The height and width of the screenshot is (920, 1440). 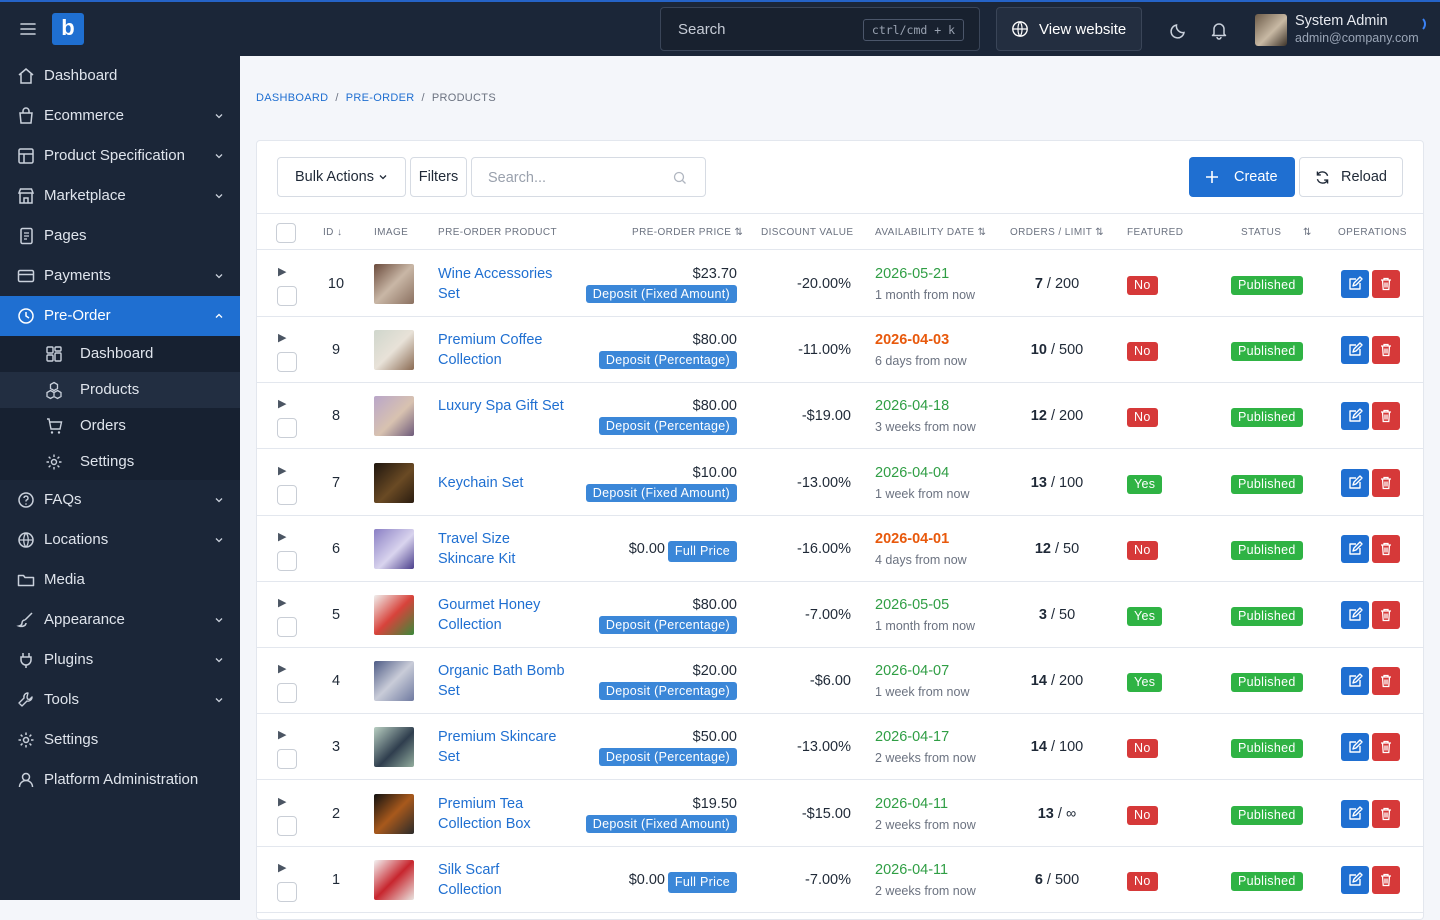 I want to click on chevron-down-icon, so click(x=219, y=700).